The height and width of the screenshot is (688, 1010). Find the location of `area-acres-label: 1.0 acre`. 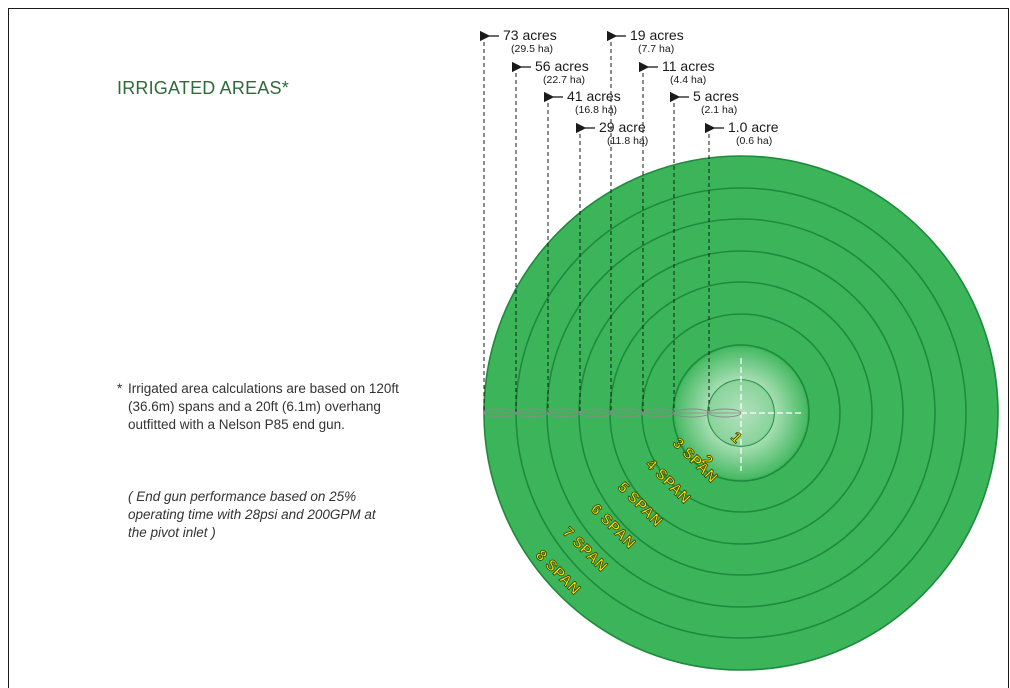

area-acres-label: 1.0 acre is located at coordinates (753, 127).